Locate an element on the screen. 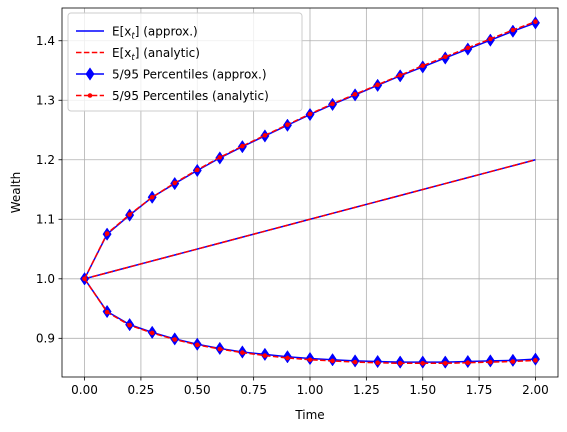 Image resolution: width=567 pixels, height=432 pixels. x-axis-label: Time is located at coordinates (309, 415).